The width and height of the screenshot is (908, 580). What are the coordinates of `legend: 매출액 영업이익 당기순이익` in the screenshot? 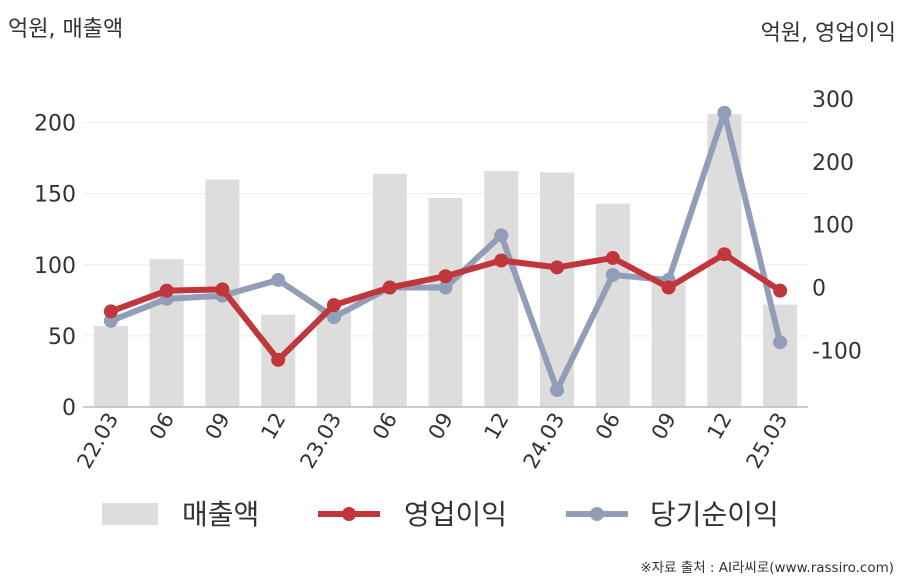 It's located at (440, 514).